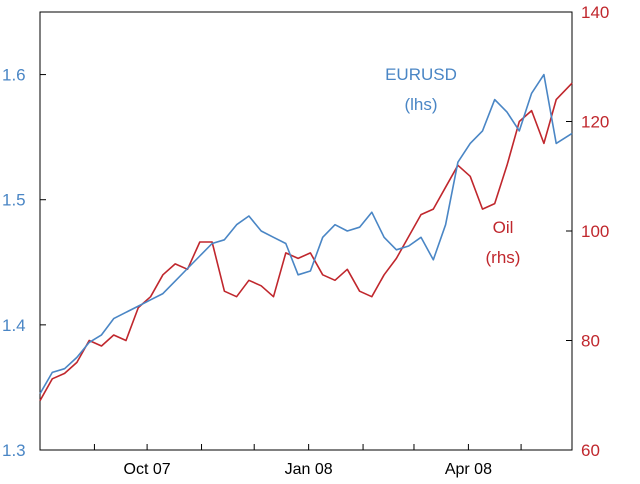 This screenshot has width=640, height=484. Describe the element at coordinates (468, 469) in the screenshot. I see `x-axis-tick-label: Apr 08` at that location.